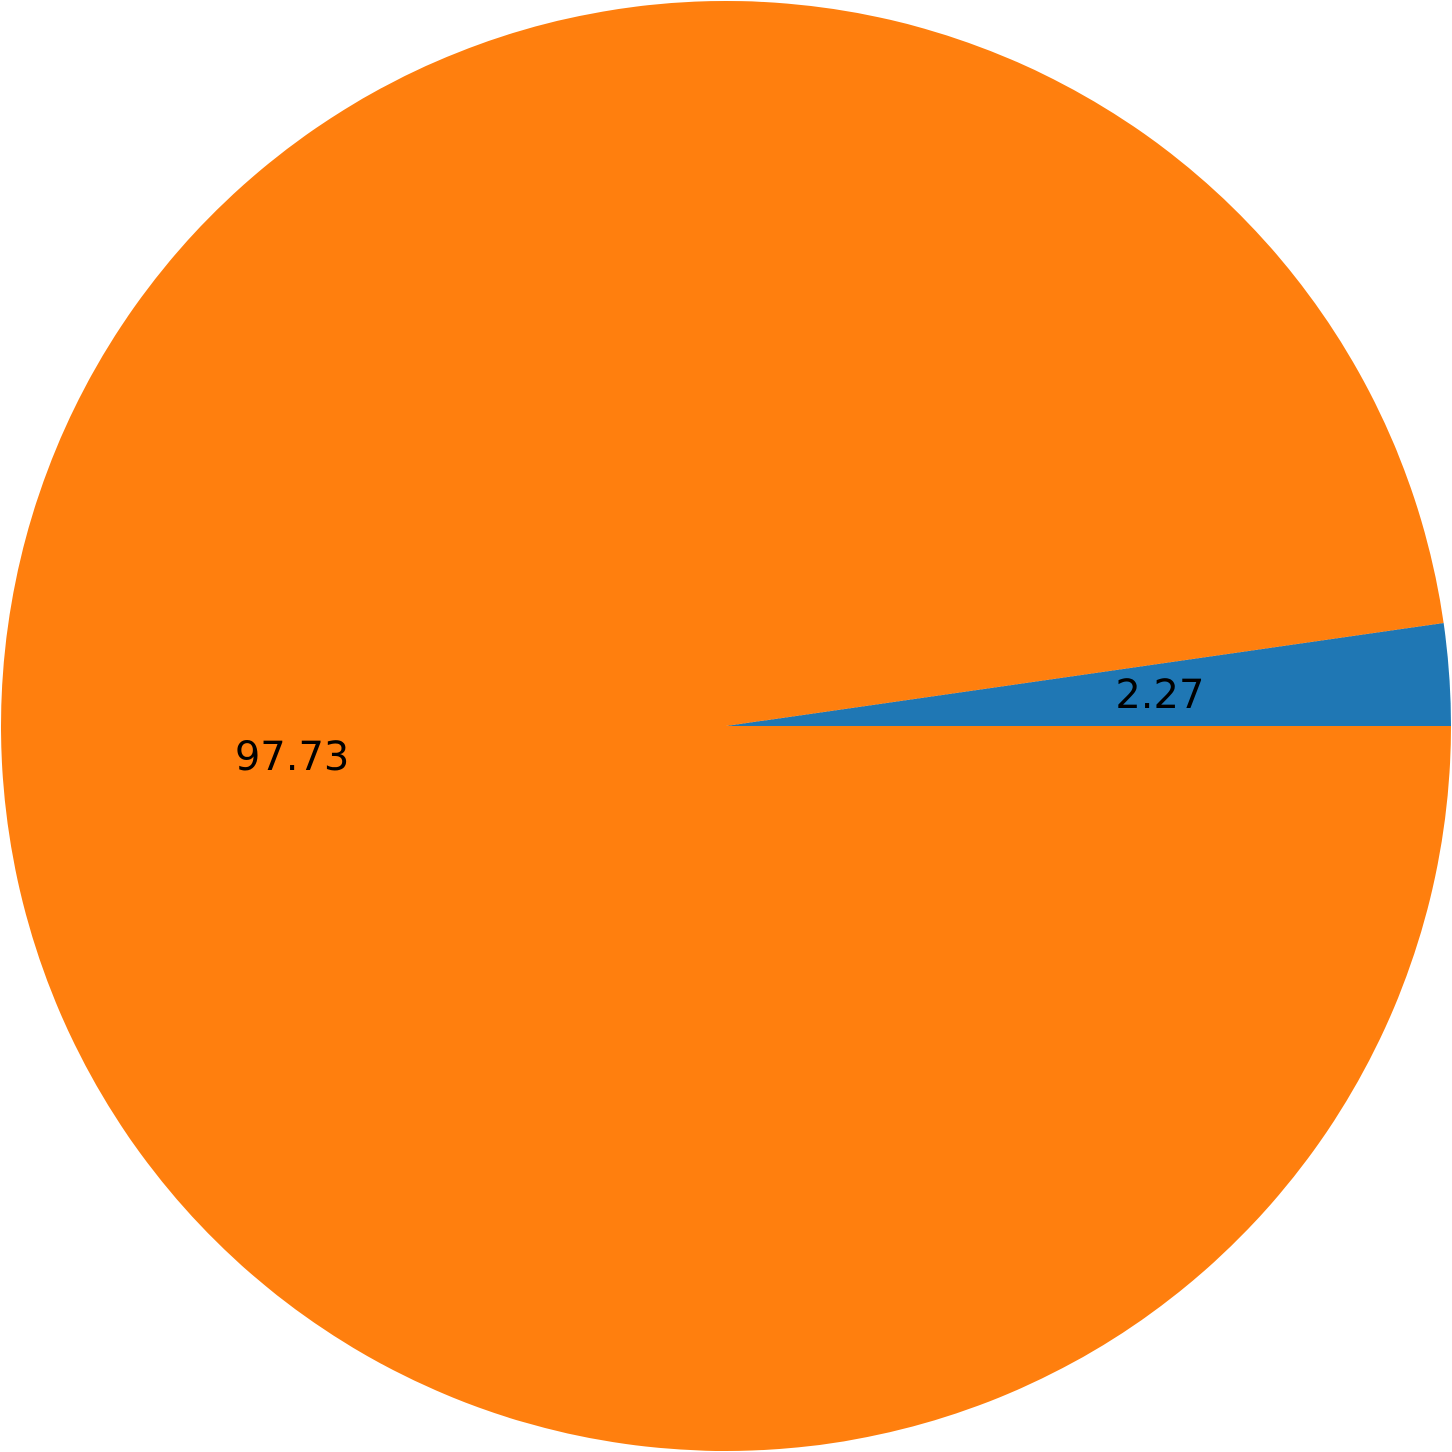  Describe the element at coordinates (1159, 695) in the screenshot. I see `pie-slice-label-0: 2.27` at that location.